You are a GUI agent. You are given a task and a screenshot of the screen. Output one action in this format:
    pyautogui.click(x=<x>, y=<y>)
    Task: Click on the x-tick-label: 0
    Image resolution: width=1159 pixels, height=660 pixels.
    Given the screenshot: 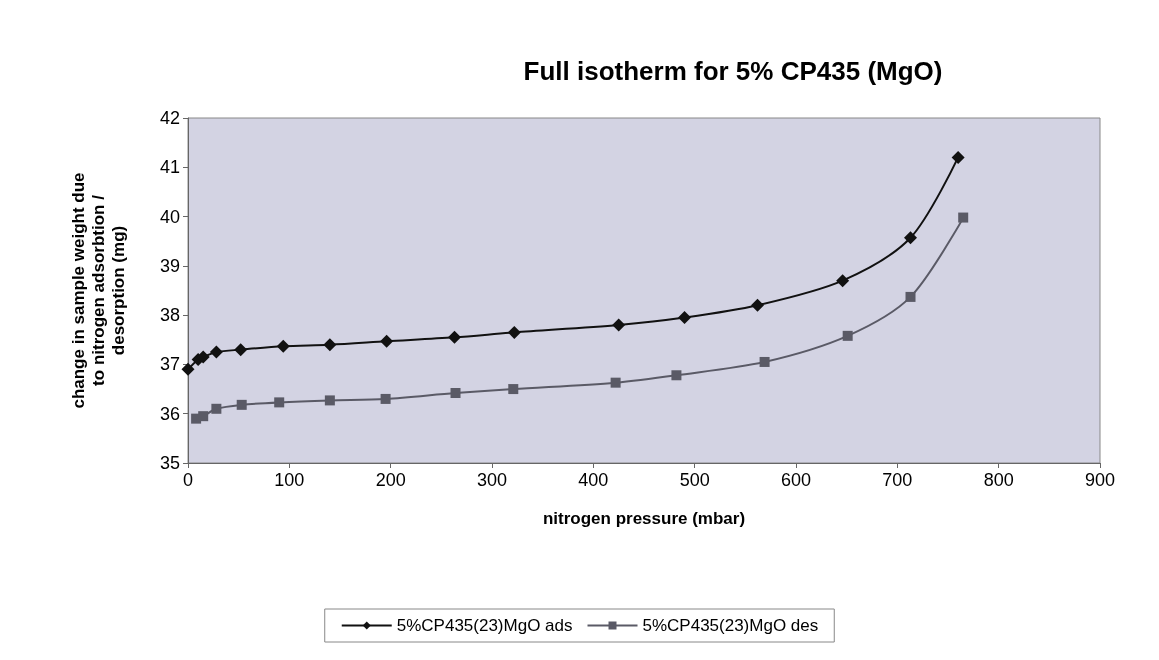 What is the action you would take?
    pyautogui.click(x=188, y=480)
    